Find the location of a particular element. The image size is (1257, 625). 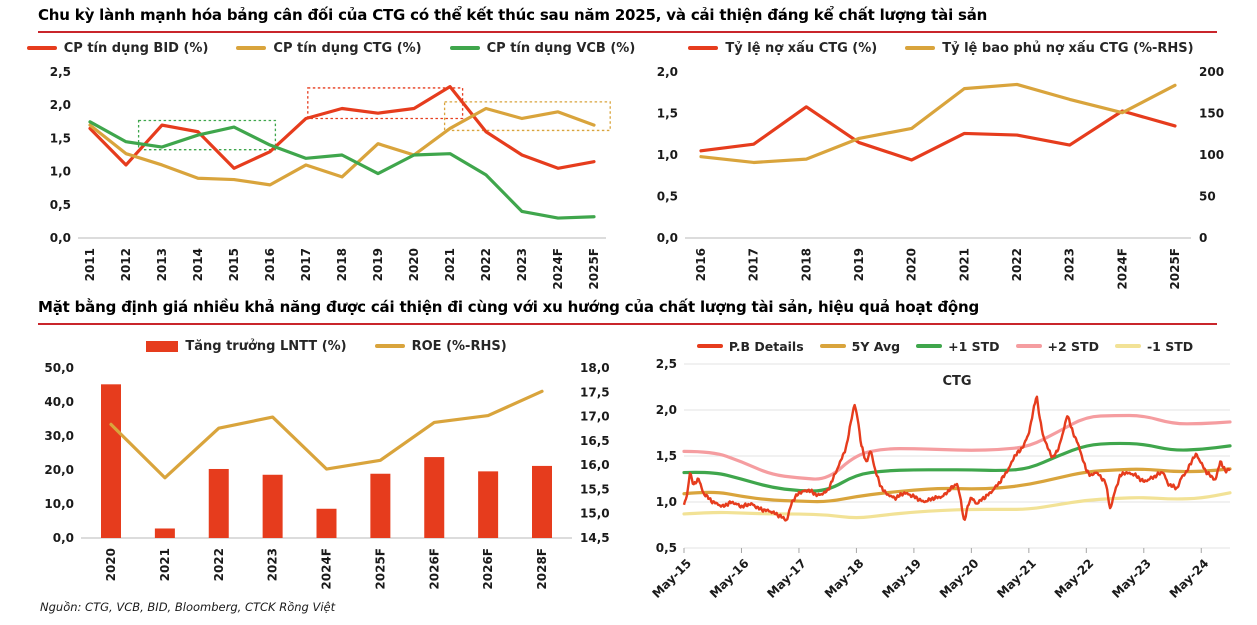

svg-text: 16,0 is located at coordinates (595, 465).